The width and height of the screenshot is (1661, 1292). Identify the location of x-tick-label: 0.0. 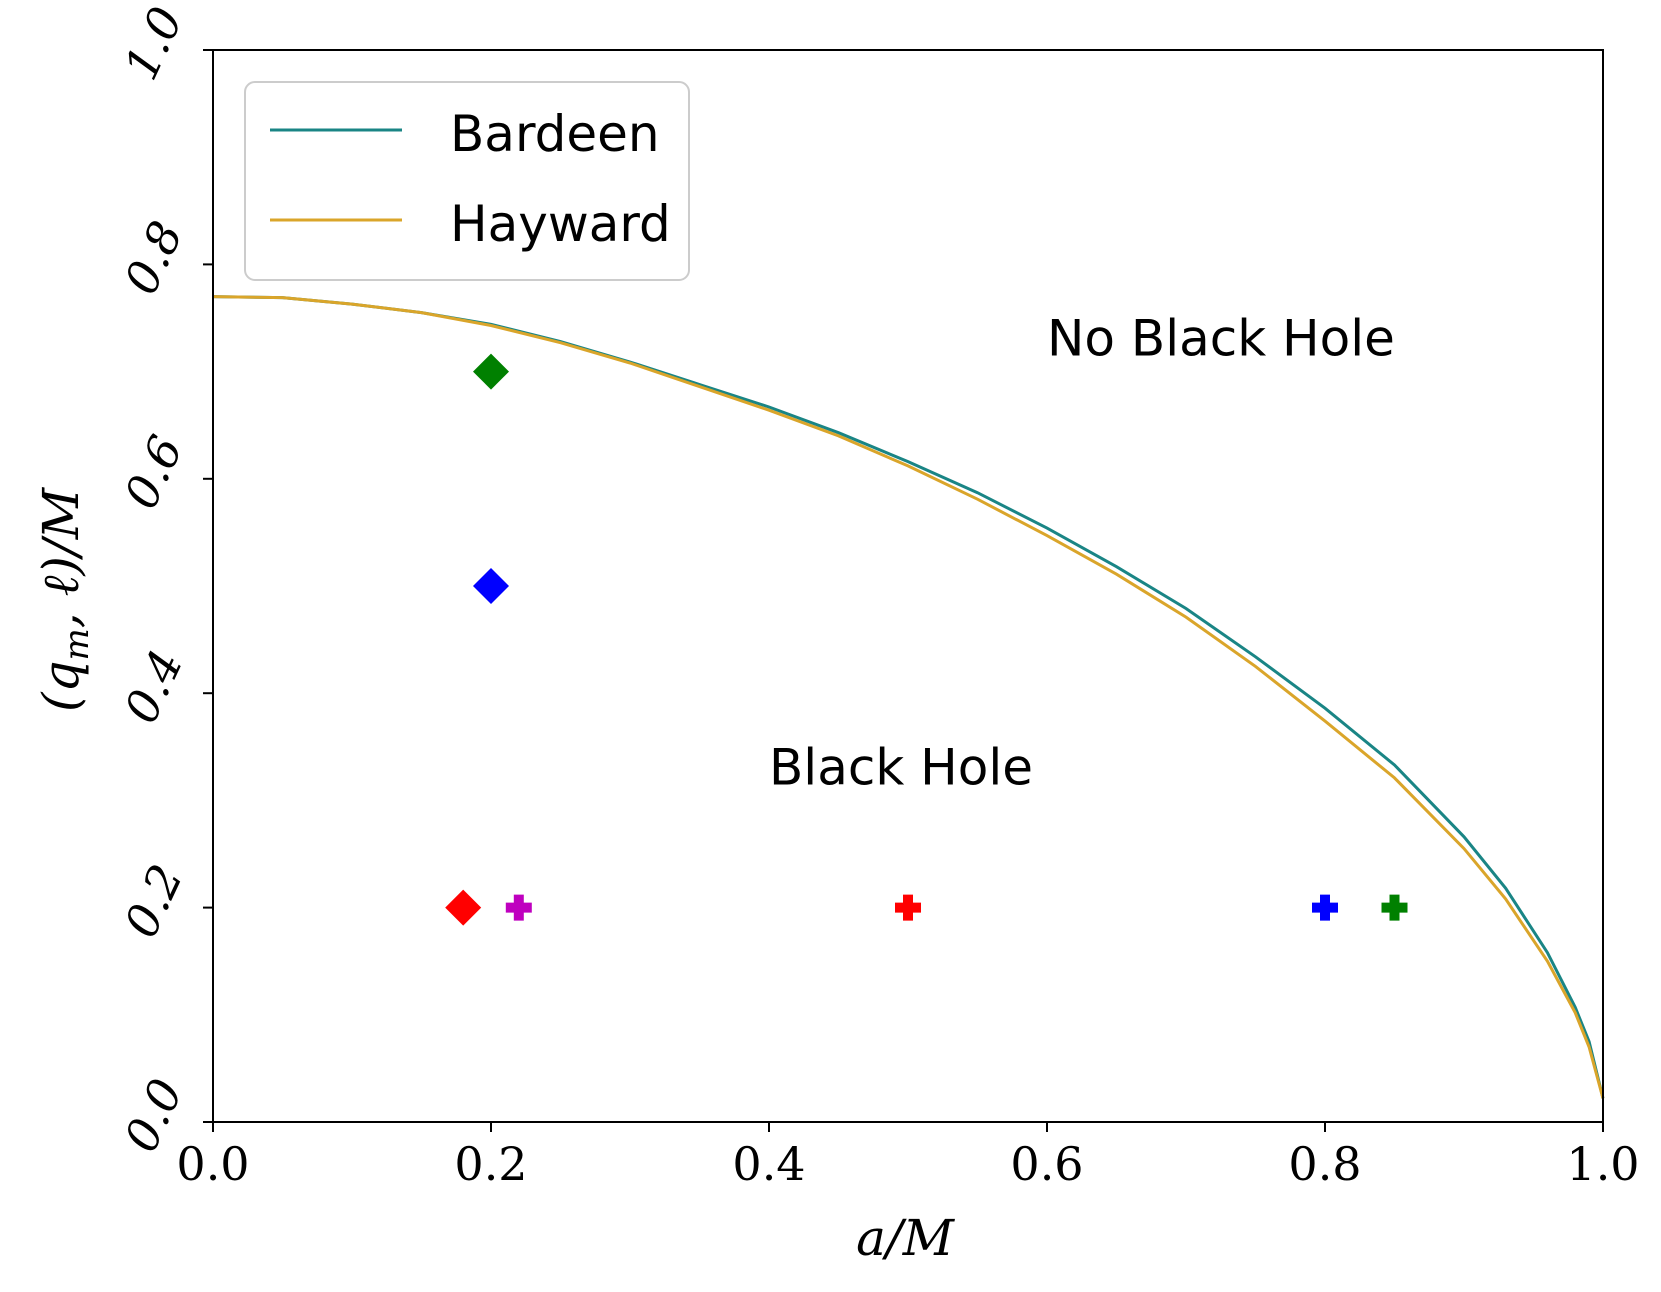
(212, 1164).